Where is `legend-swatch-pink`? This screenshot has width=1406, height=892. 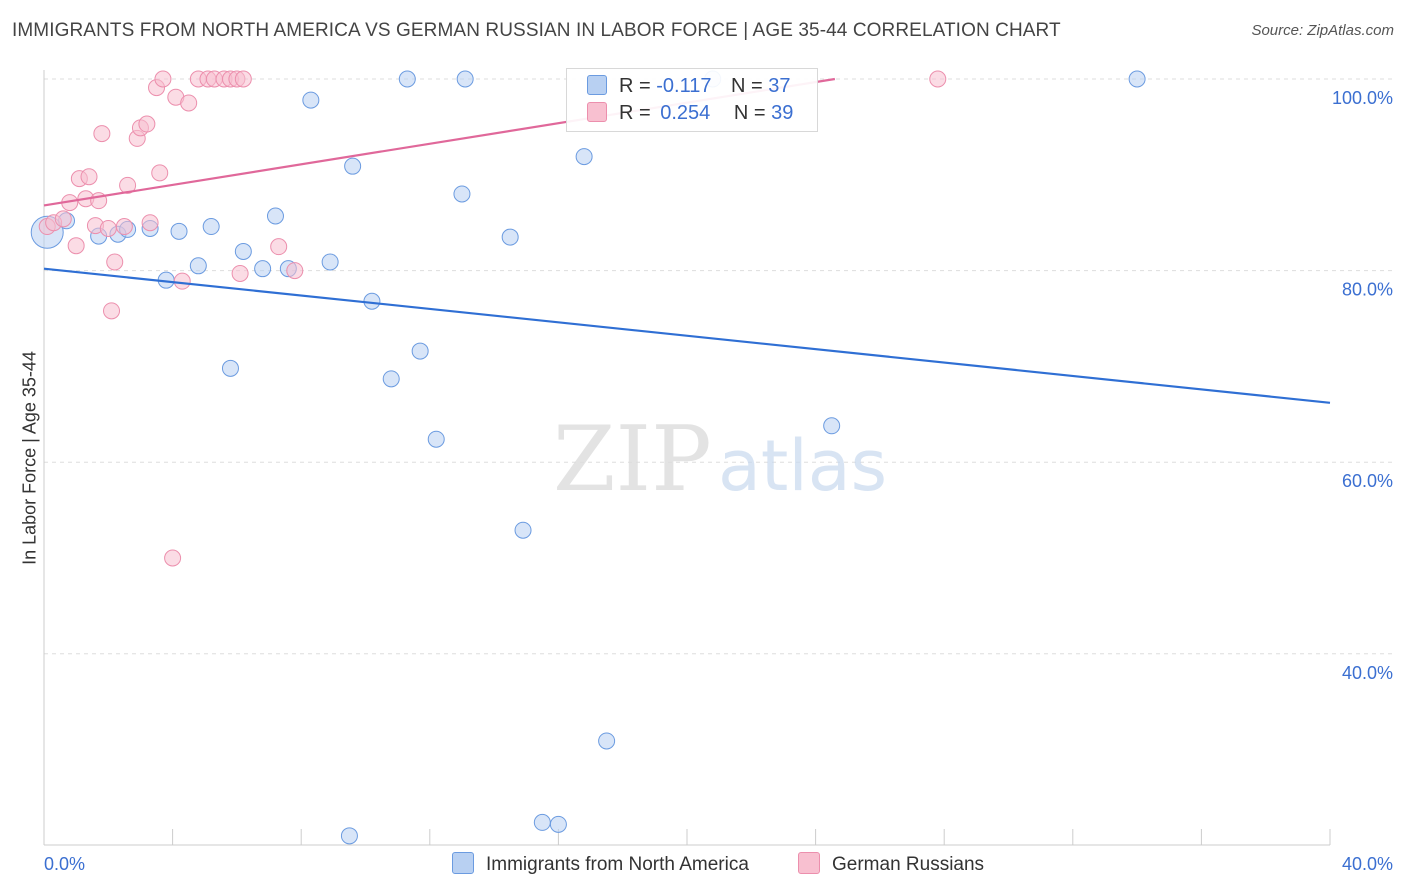
legend-swatch-pink is located at coordinates (597, 112).